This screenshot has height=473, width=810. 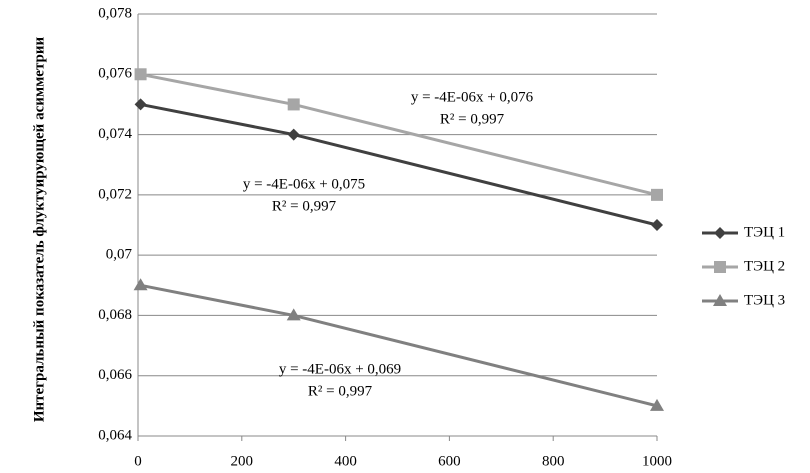 What do you see at coordinates (764, 266) in the screenshot?
I see `legend-label: ТЭЦ 2` at bounding box center [764, 266].